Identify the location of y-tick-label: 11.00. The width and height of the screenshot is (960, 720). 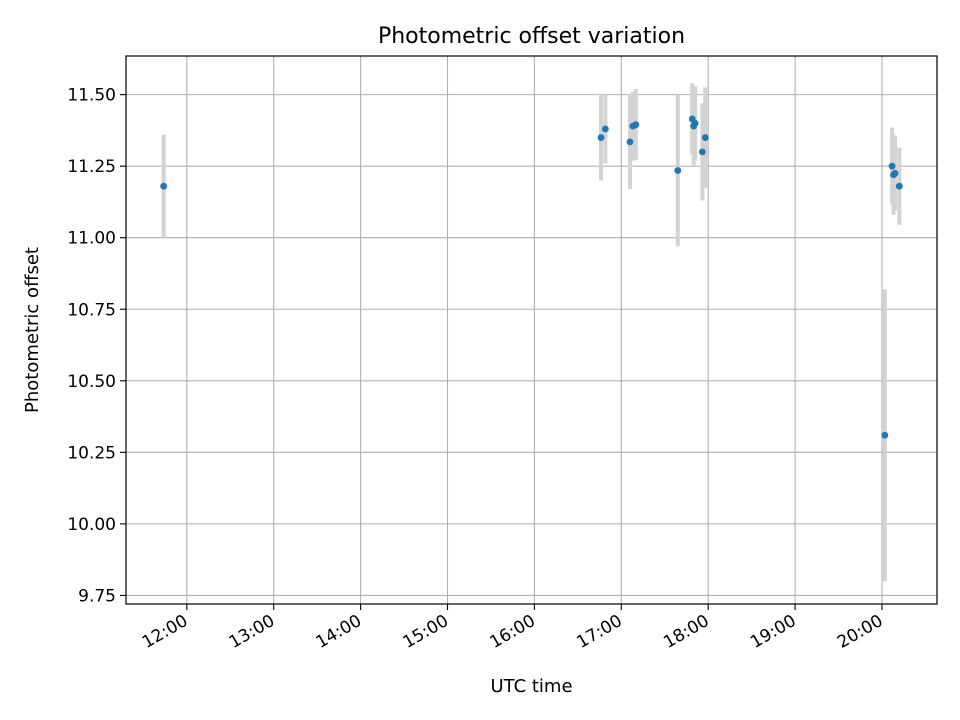
(91, 239).